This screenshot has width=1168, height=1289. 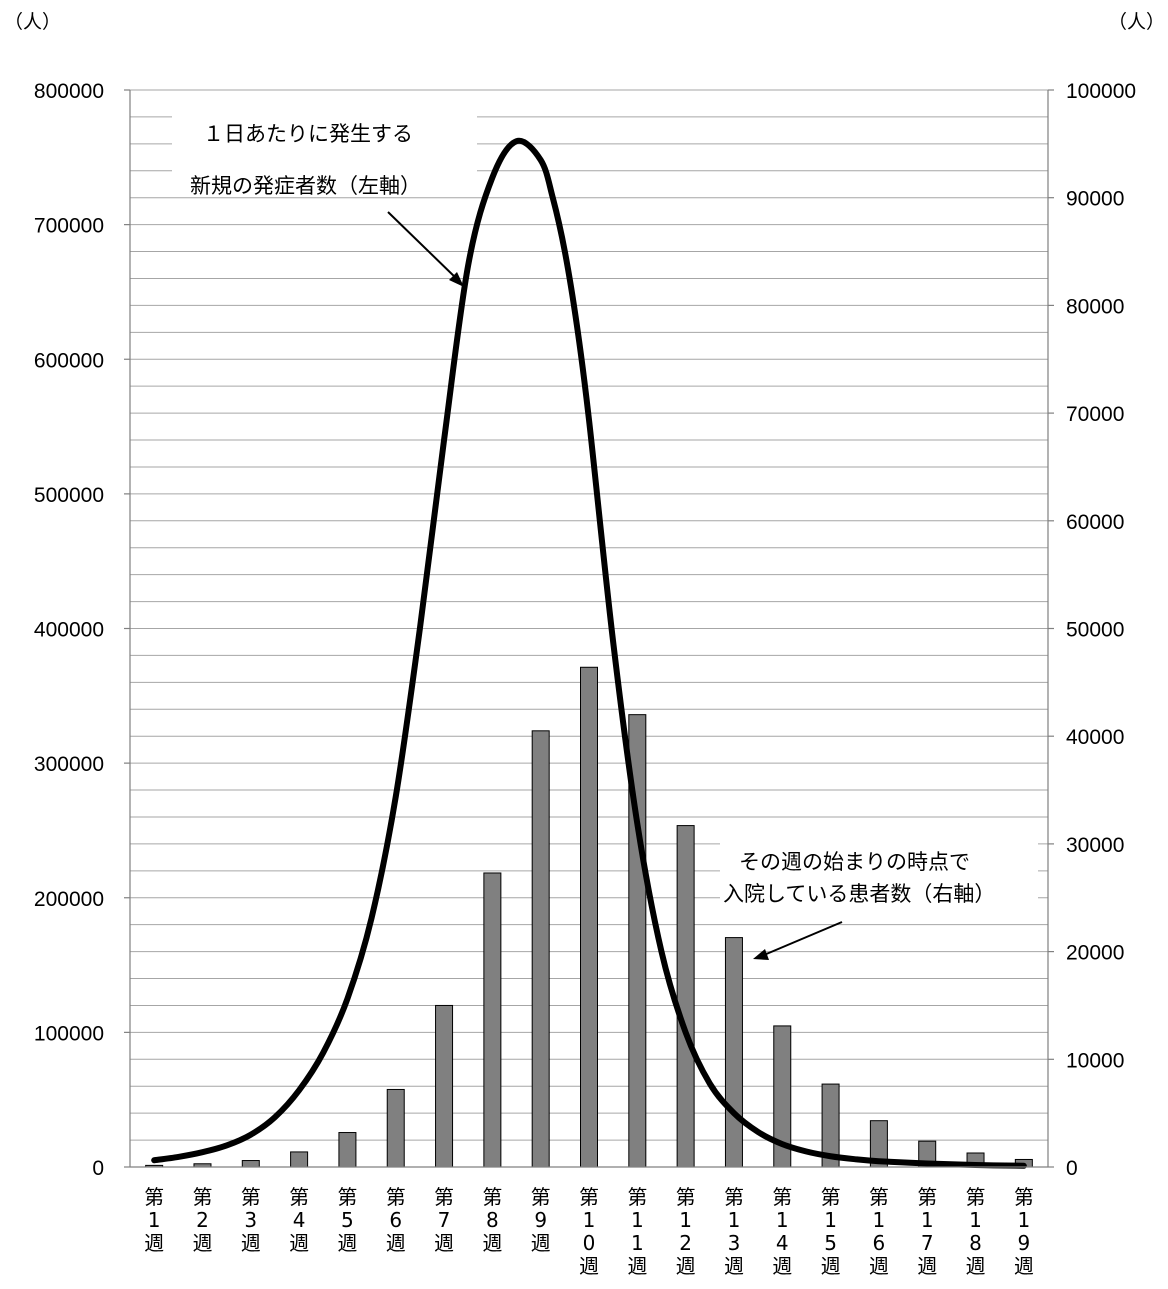 I want to click on category-label: 第4週, so click(x=299, y=1220).